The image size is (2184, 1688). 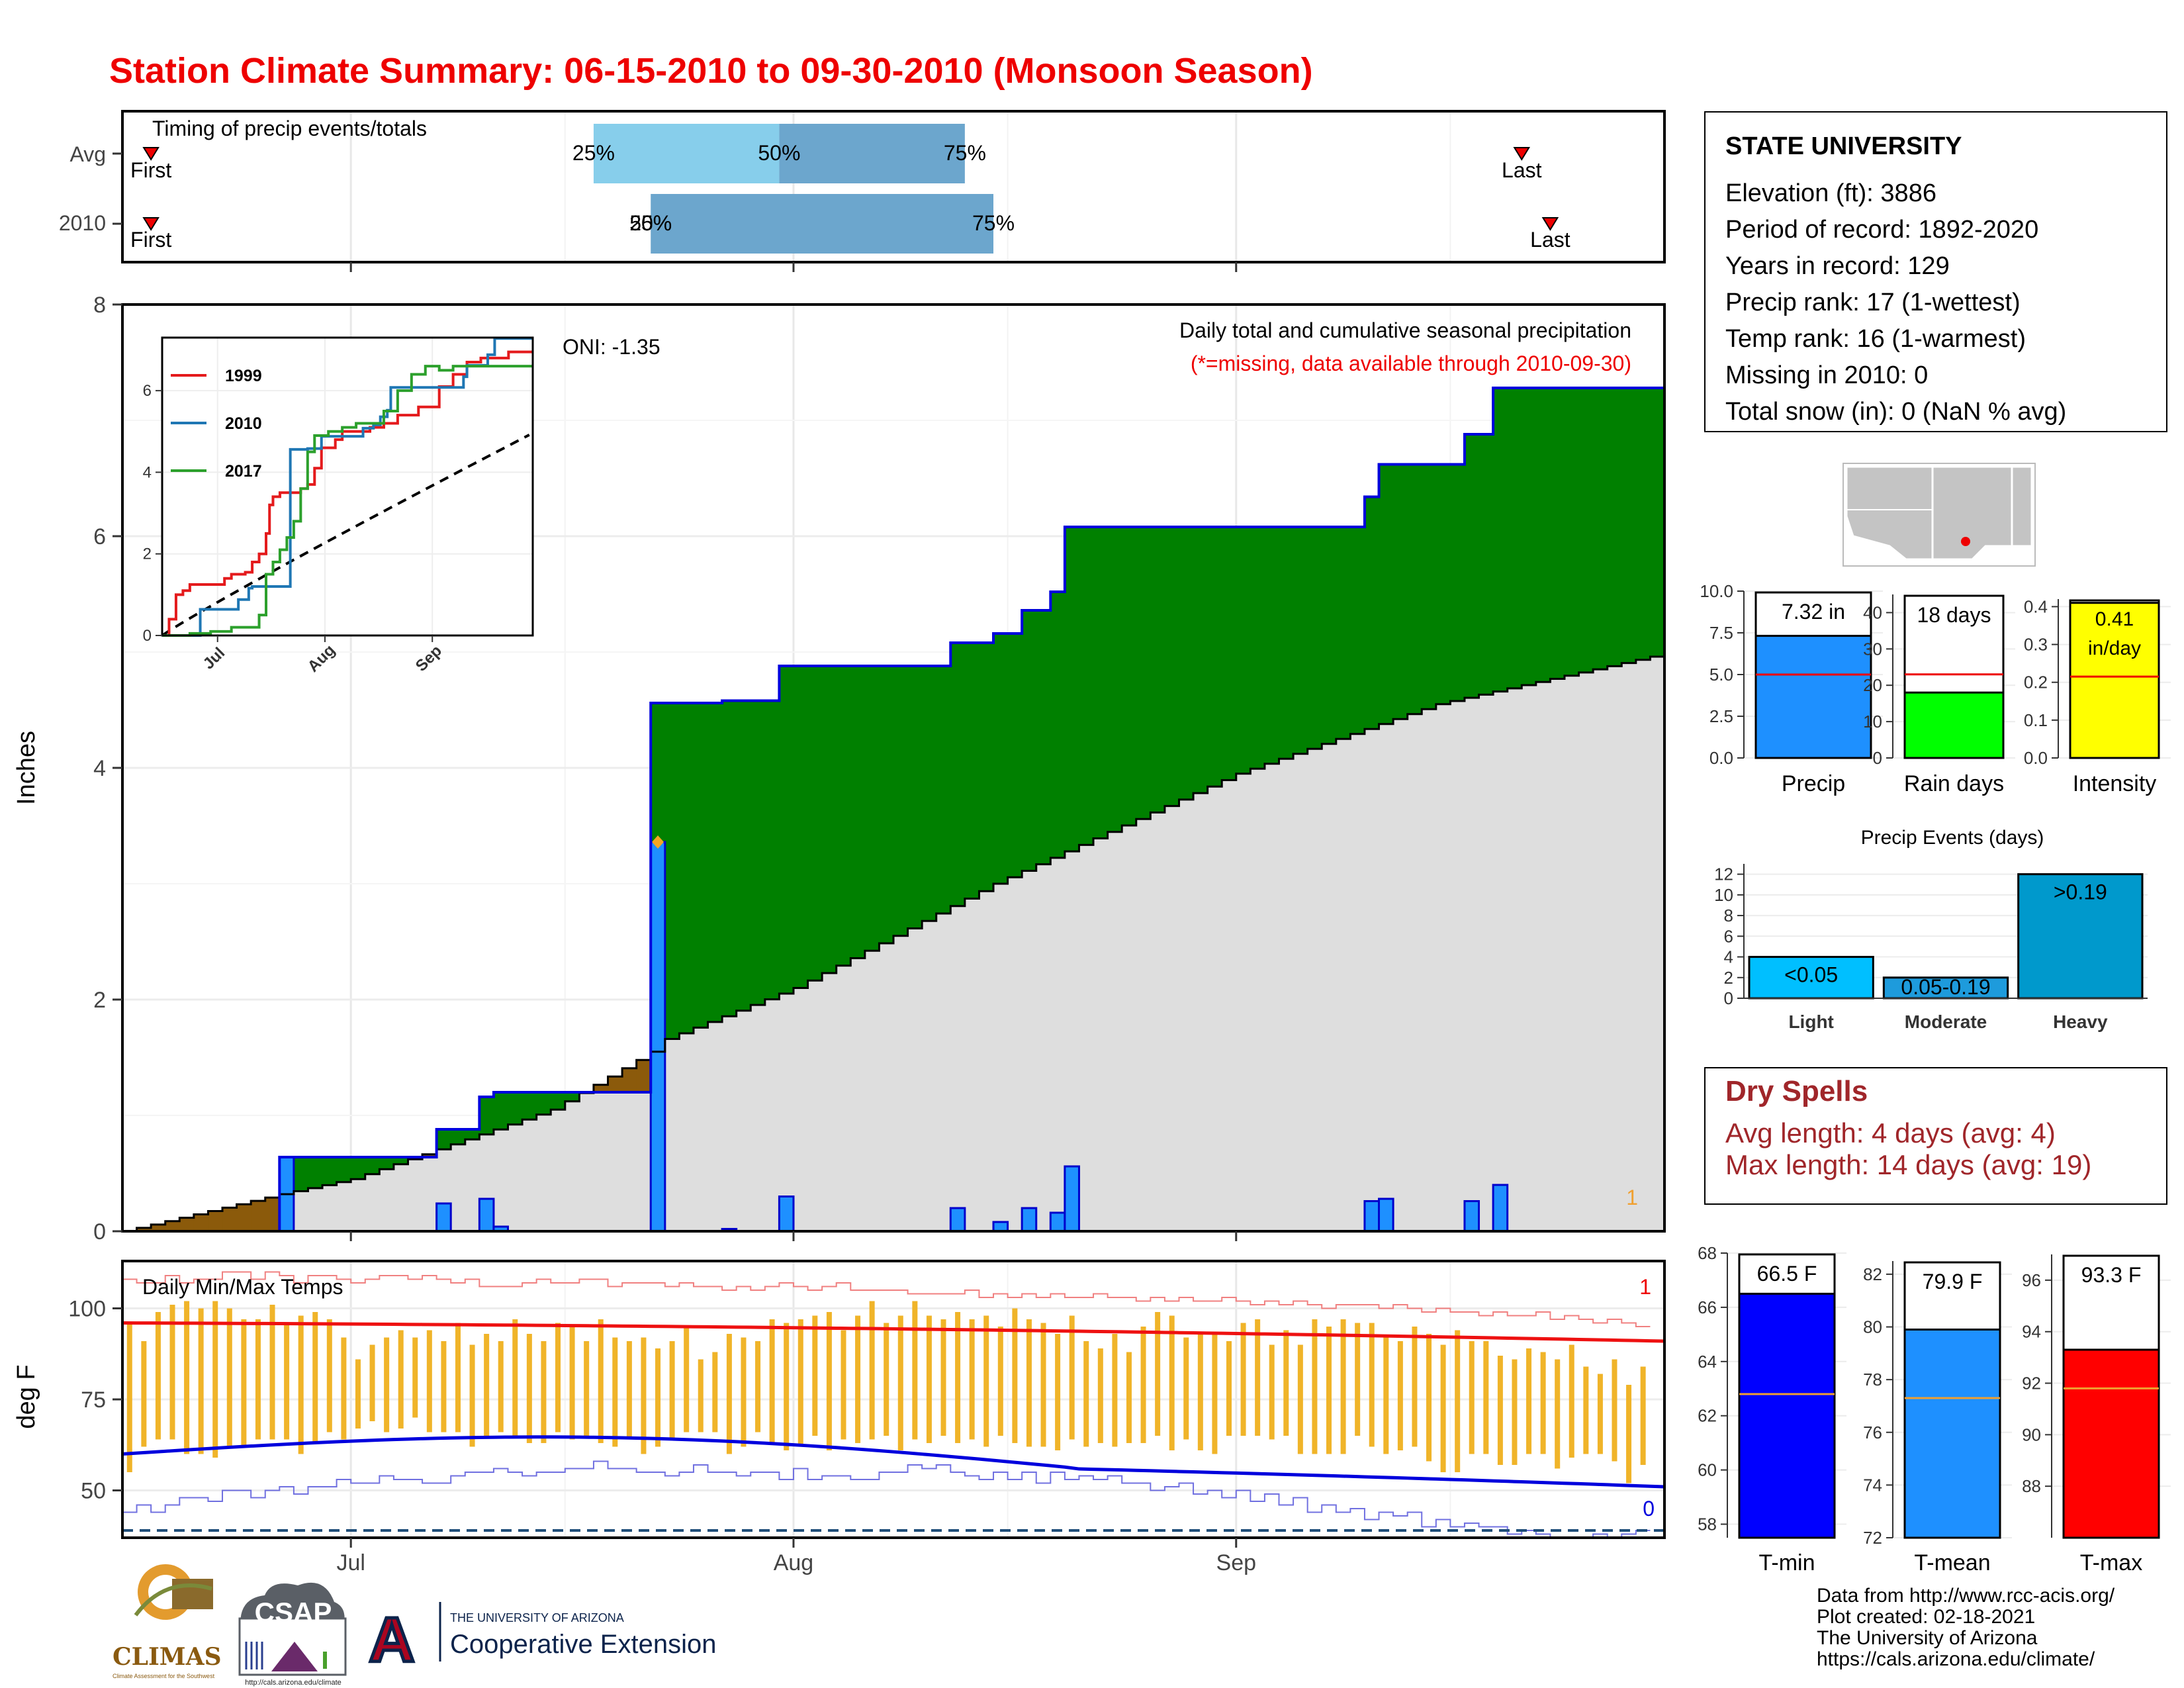 I want to click on mini-y-tick-label: 40, so click(x=1872, y=612).